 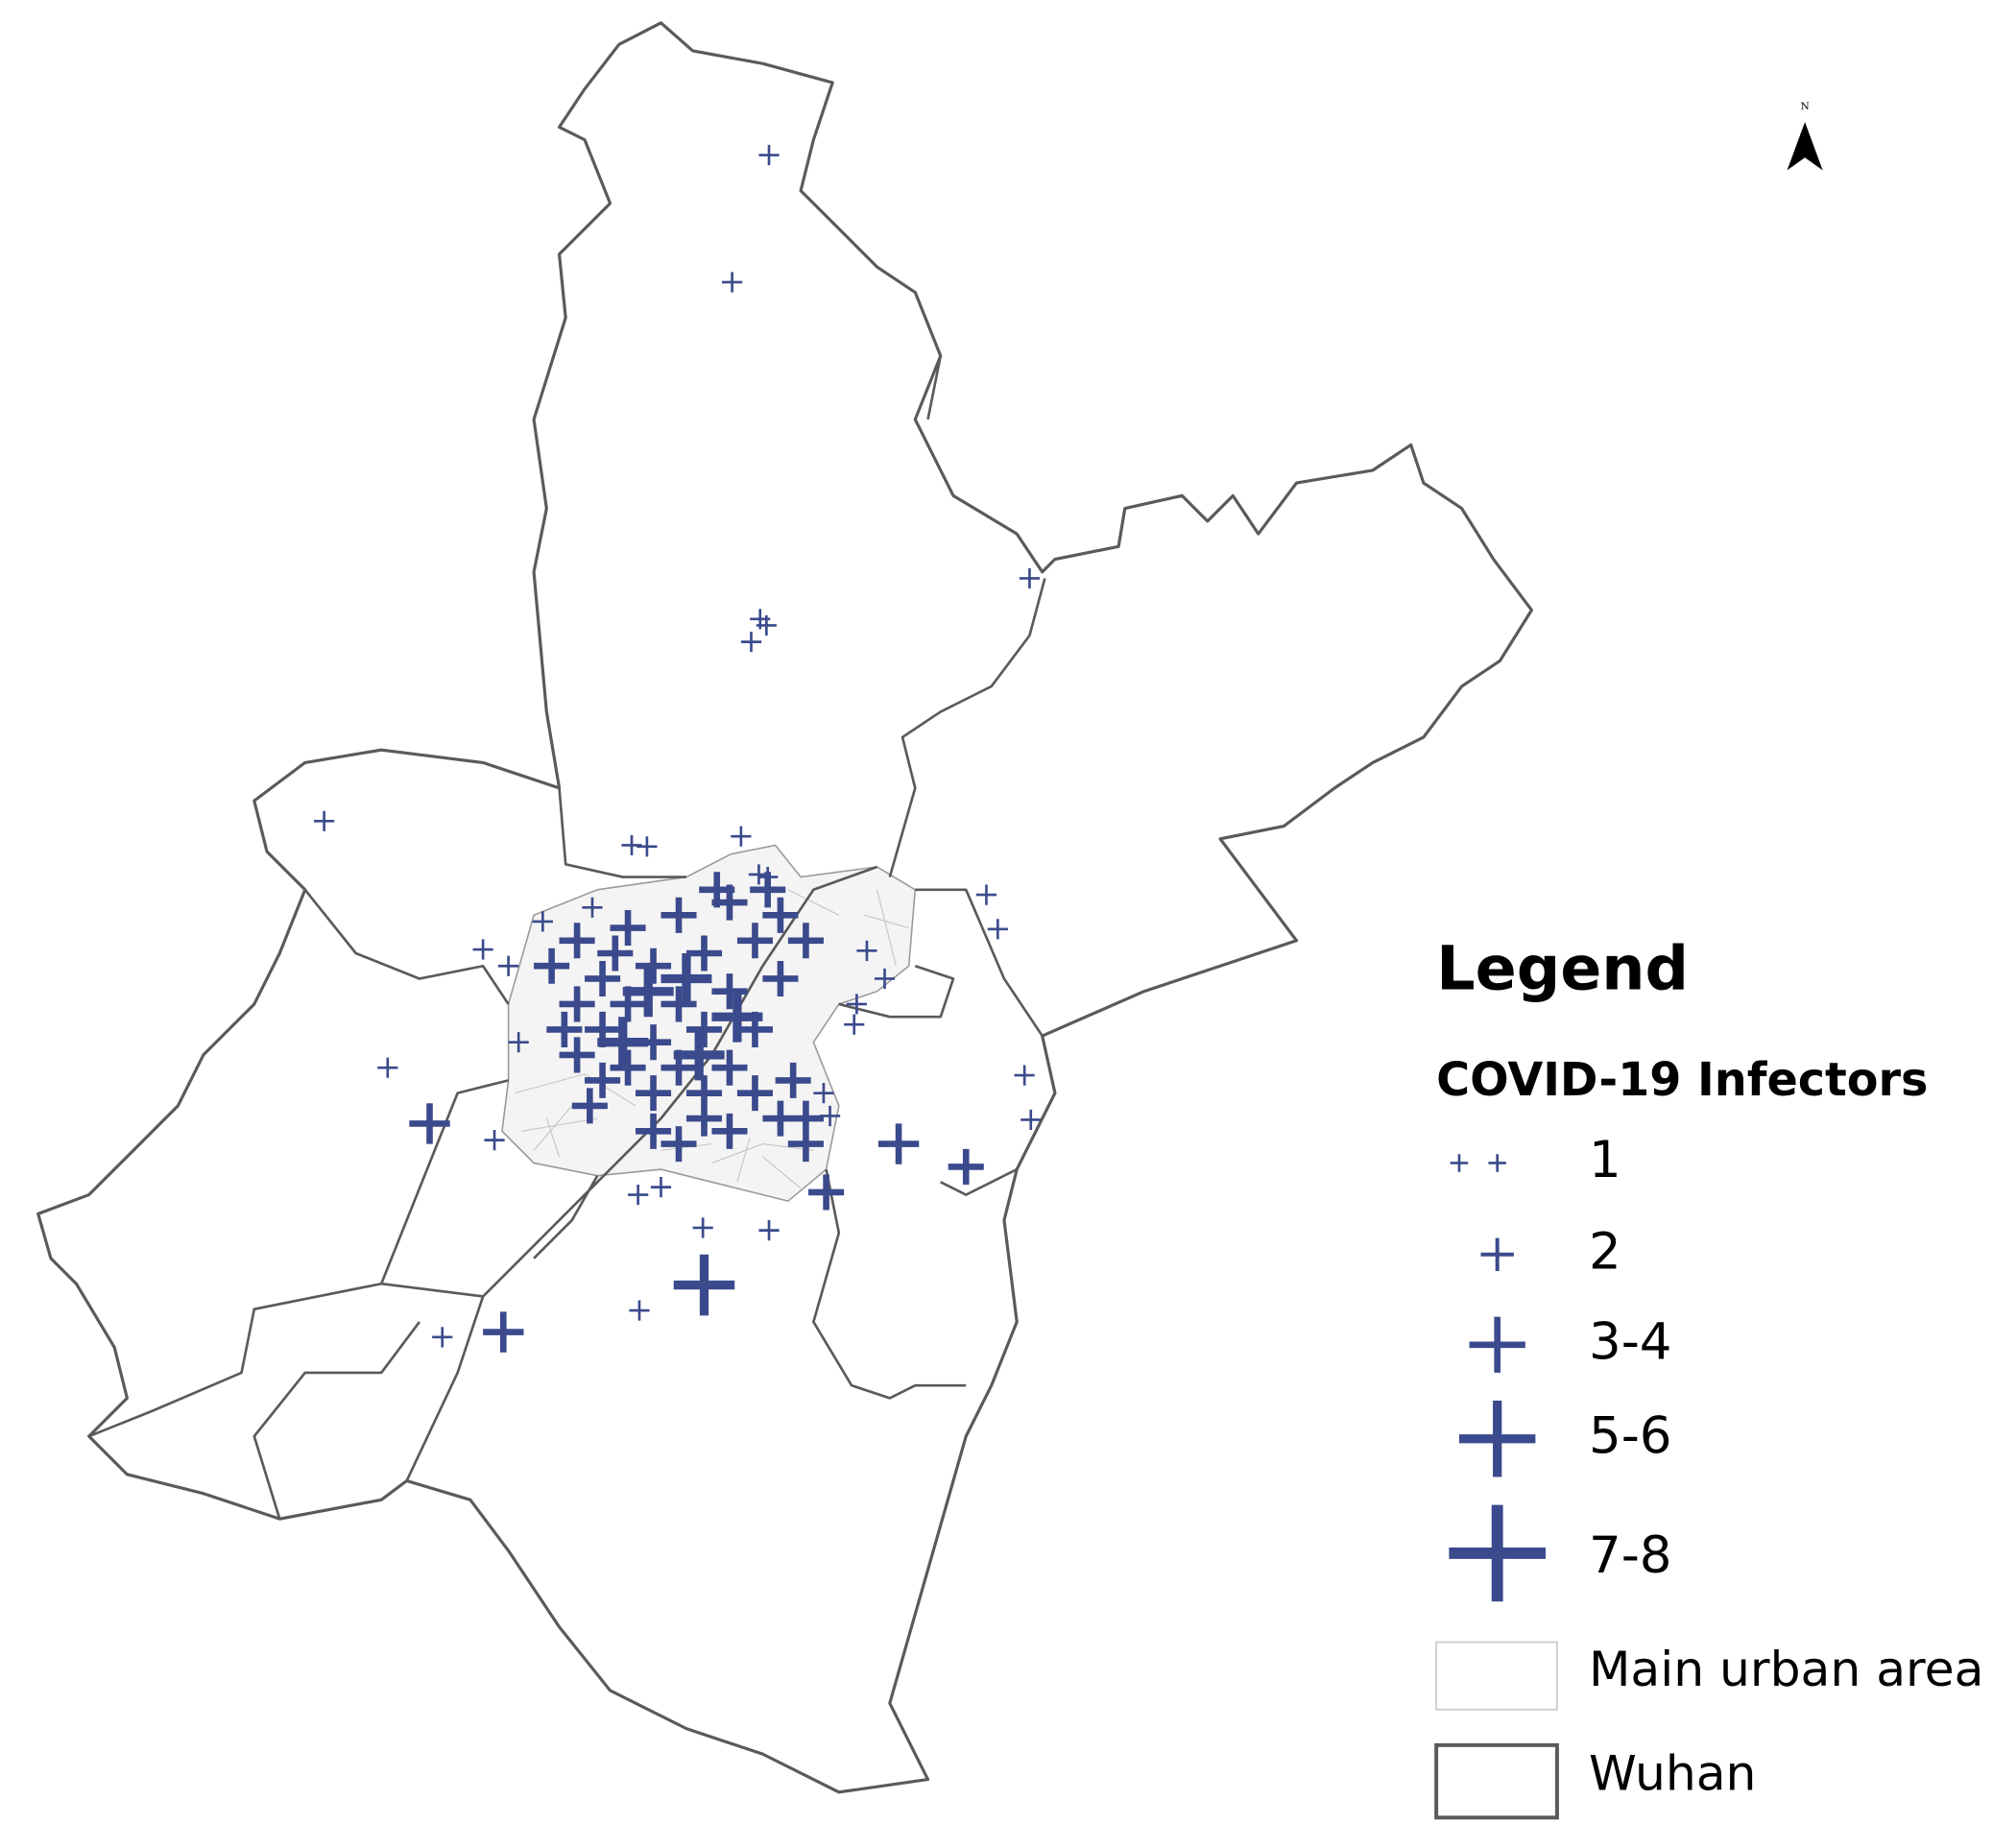 What do you see at coordinates (1672, 1772) in the screenshot?
I see `legend-label: Wuhan` at bounding box center [1672, 1772].